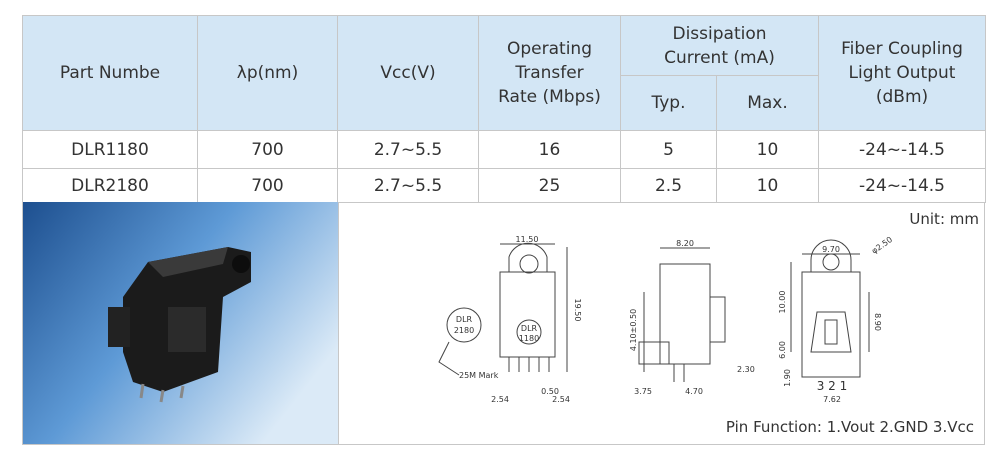 This screenshot has width=1000, height=459. I want to click on header-cell: Vcc(V), so click(408, 73).